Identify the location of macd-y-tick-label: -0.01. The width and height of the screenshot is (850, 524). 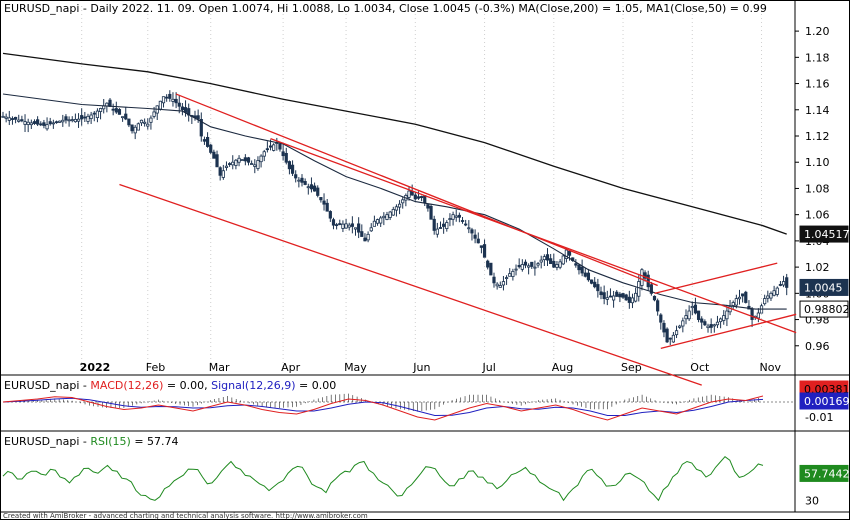
(819, 417).